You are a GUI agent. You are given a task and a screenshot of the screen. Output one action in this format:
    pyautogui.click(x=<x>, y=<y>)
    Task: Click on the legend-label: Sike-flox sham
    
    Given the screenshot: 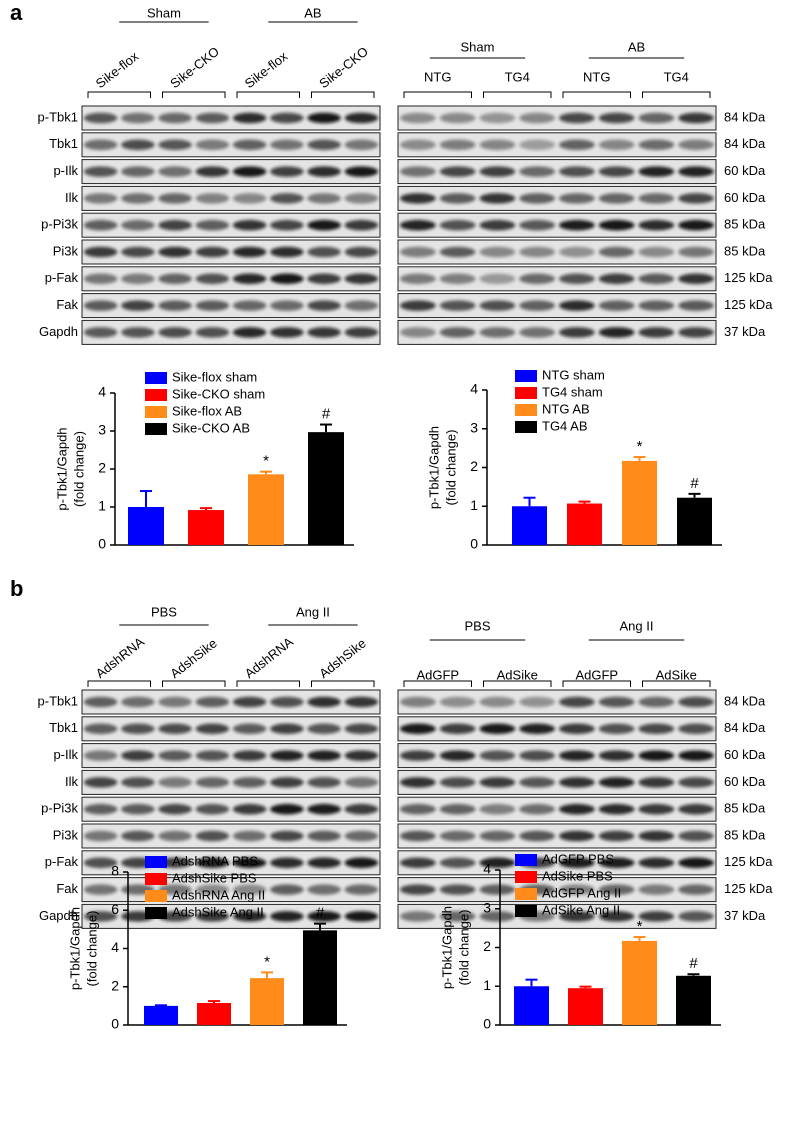 What is the action you would take?
    pyautogui.click(x=214, y=376)
    